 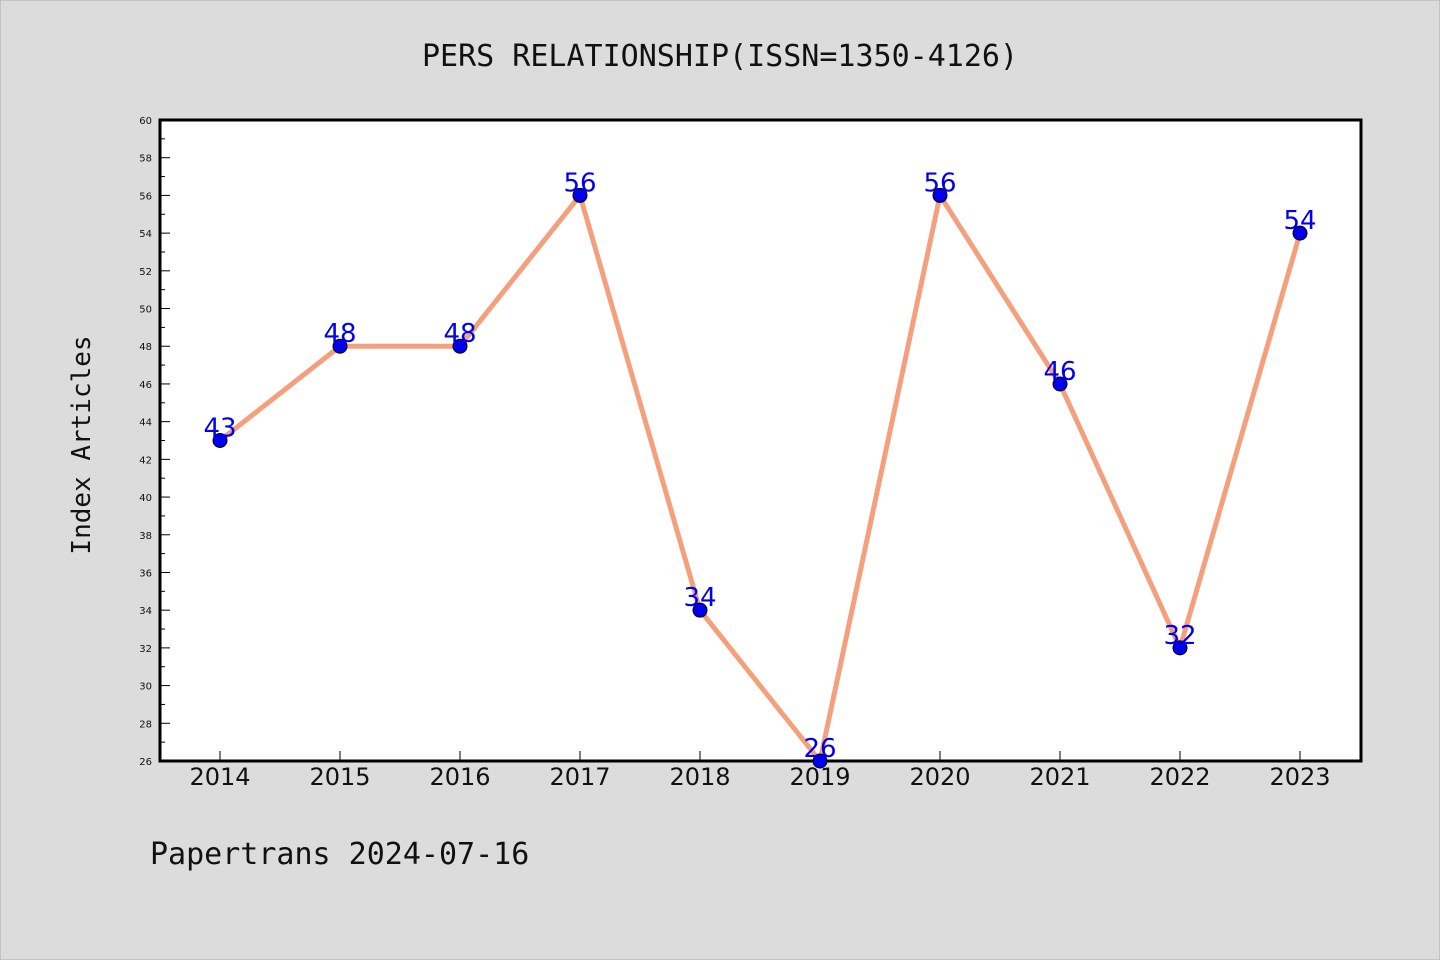 What do you see at coordinates (145, 724) in the screenshot?
I see `y-tick-label: 28` at bounding box center [145, 724].